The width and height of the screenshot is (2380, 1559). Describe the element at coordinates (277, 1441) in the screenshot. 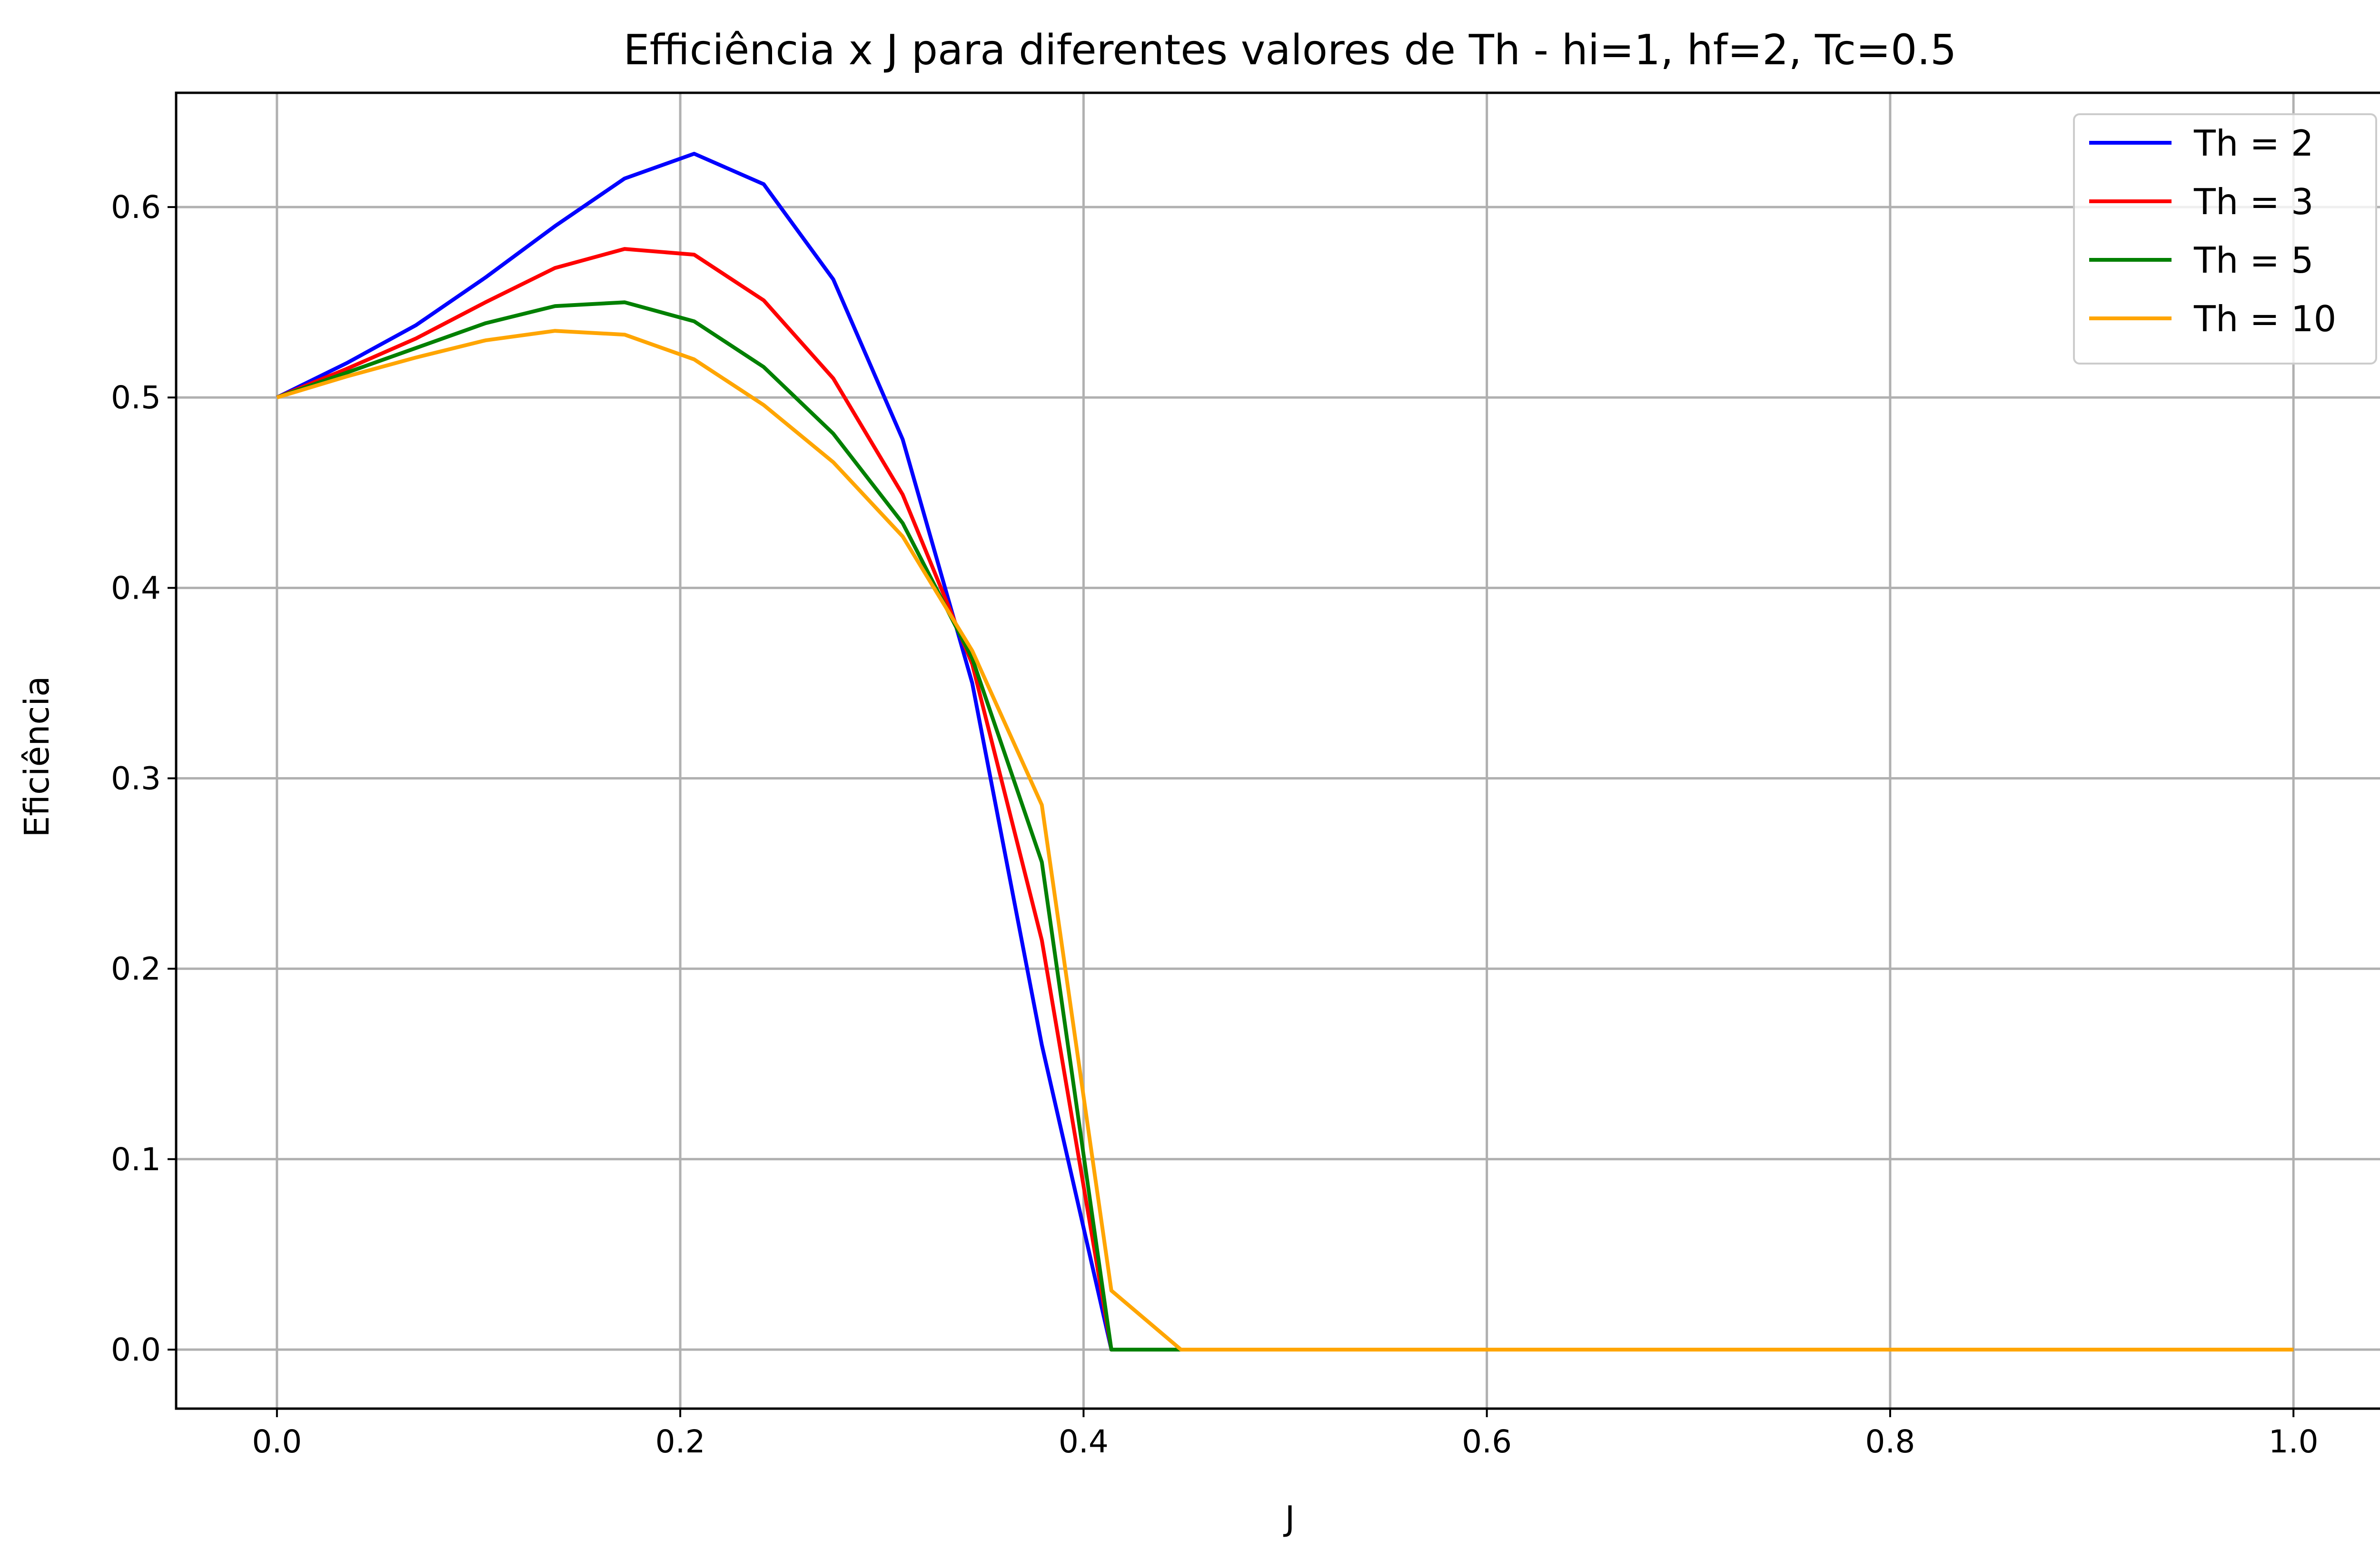

I see `x-tick-label: 0.0` at that location.